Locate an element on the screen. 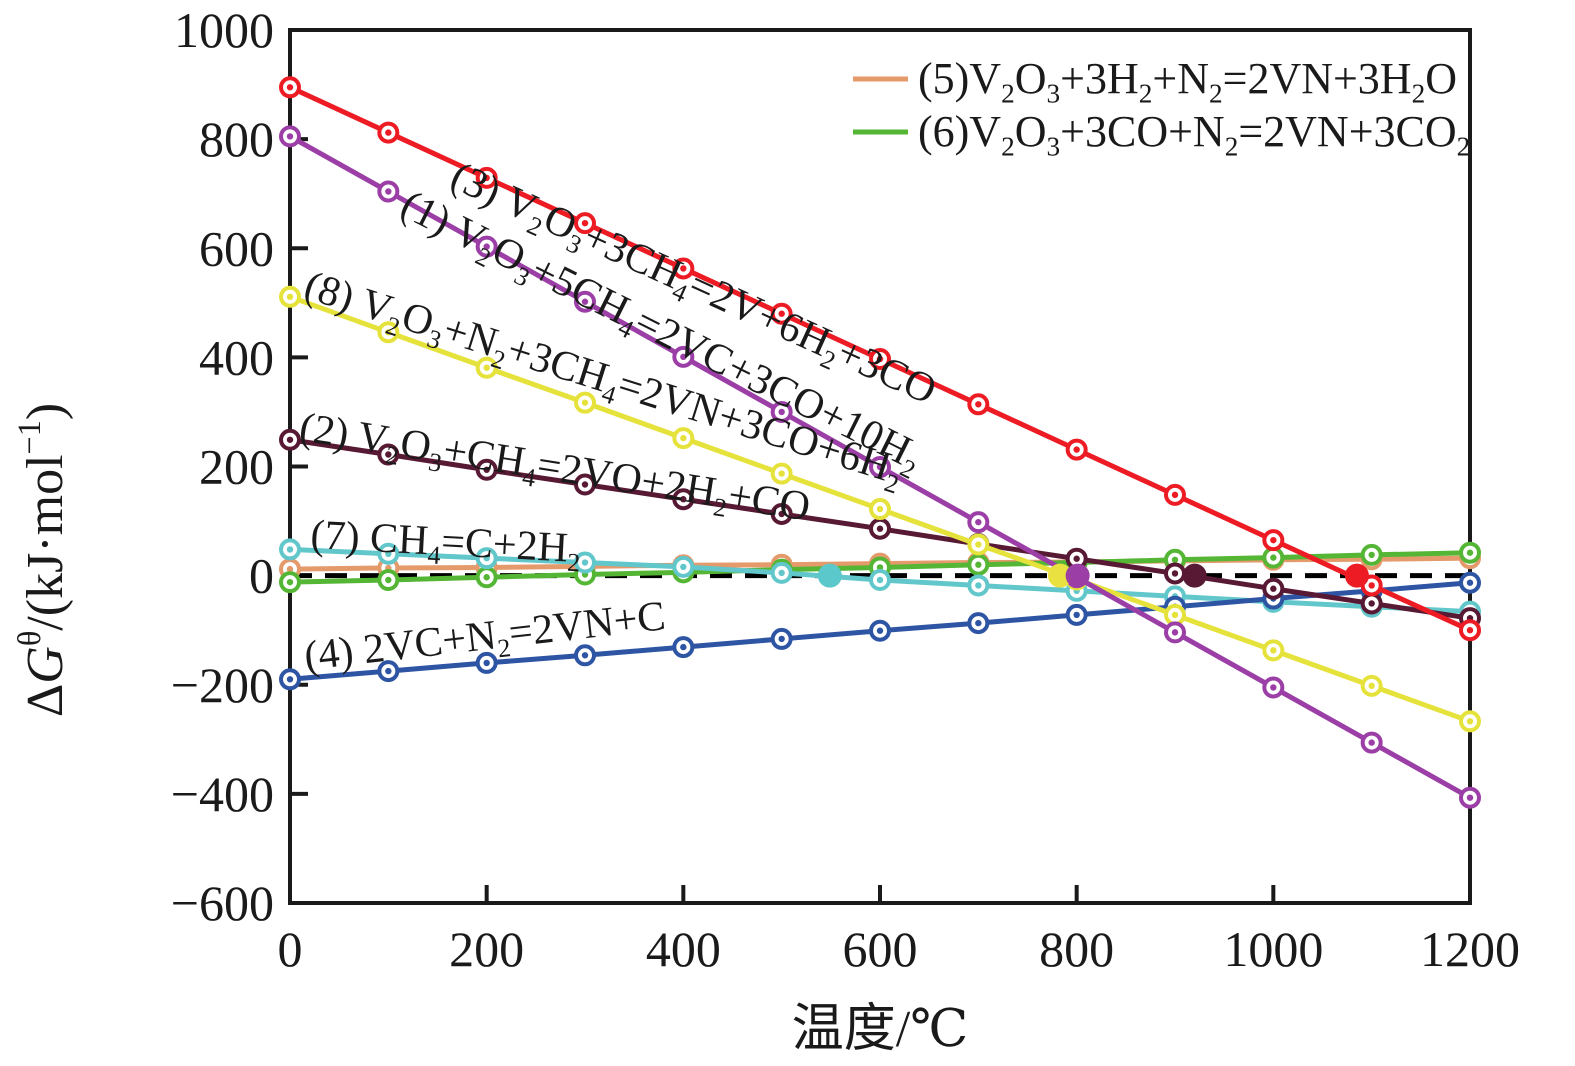 This screenshot has height=1066, width=1575. x-tick-label: 1000 is located at coordinates (1273, 949).